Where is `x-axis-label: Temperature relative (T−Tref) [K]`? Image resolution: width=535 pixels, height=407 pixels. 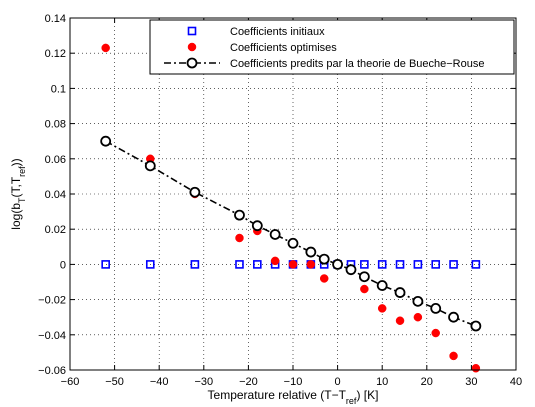
x-axis-label: Temperature relative (T−Tref) [K] is located at coordinates (293, 397).